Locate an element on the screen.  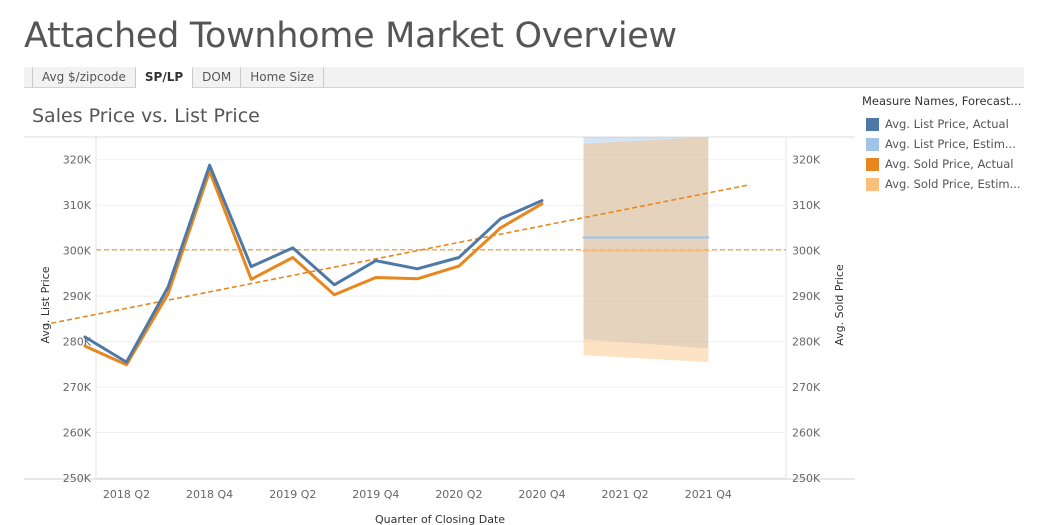
x-tick-label: 2018 Q2 is located at coordinates (126, 494).